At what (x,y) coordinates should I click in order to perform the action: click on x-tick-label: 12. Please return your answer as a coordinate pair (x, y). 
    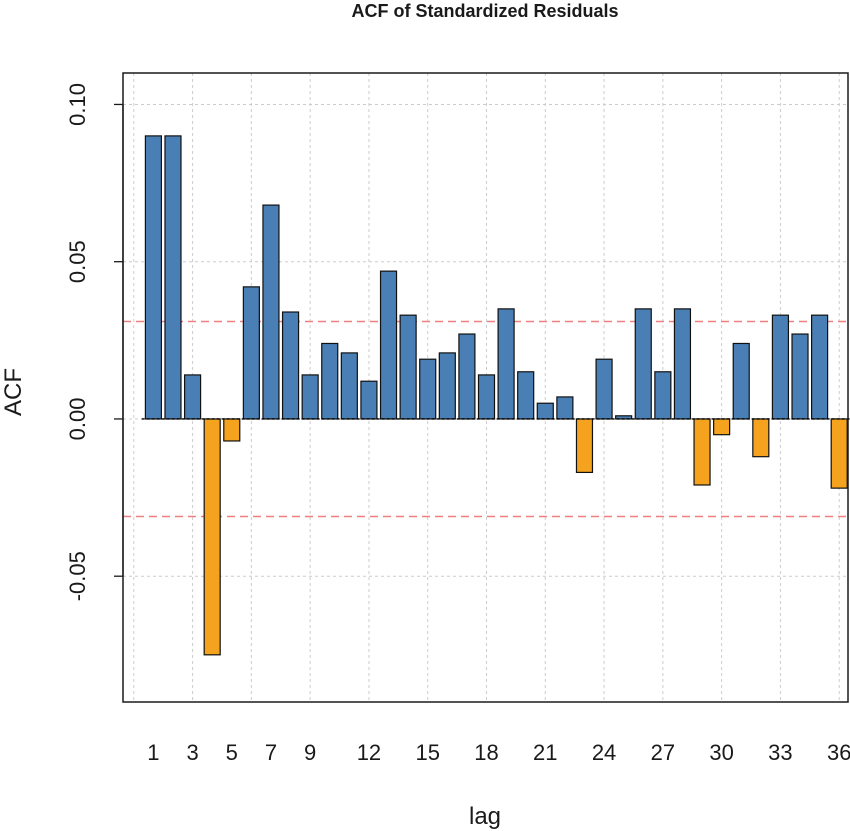
    Looking at the image, I should click on (369, 752).